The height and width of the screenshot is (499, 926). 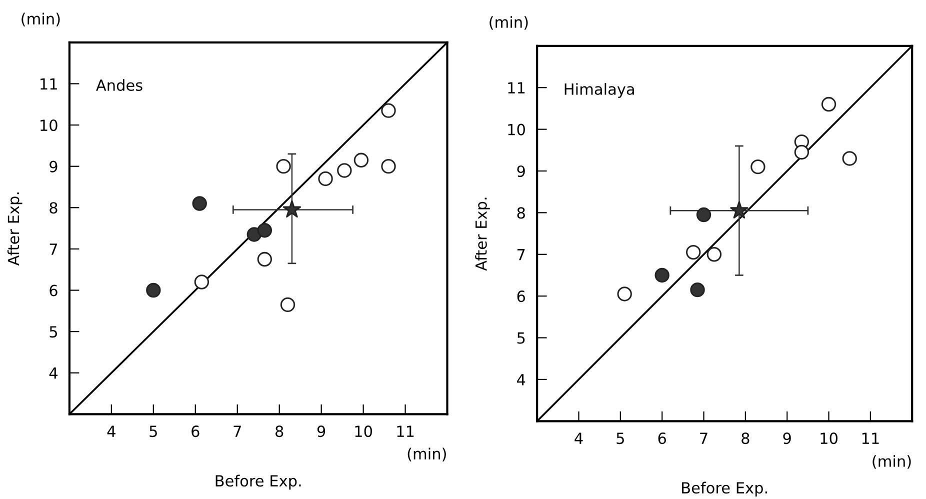 I want to click on text: Andes, so click(x=119, y=85).